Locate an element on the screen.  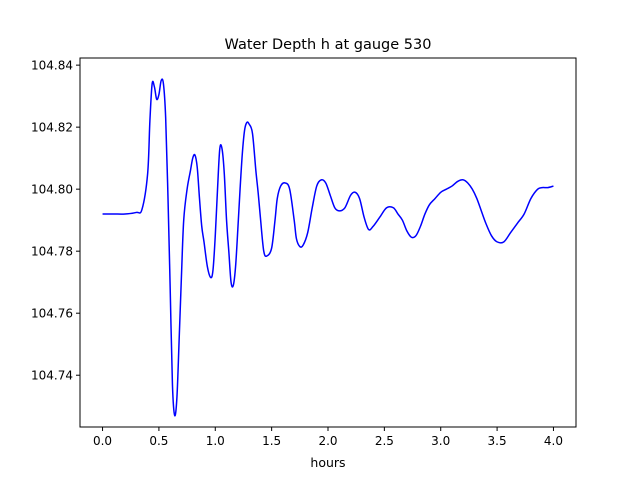
x-axis-ticks: 0.0 0.5 1.0 1.5 2.0 2.5 3.0 3.5 4.0 is located at coordinates (328, 437).